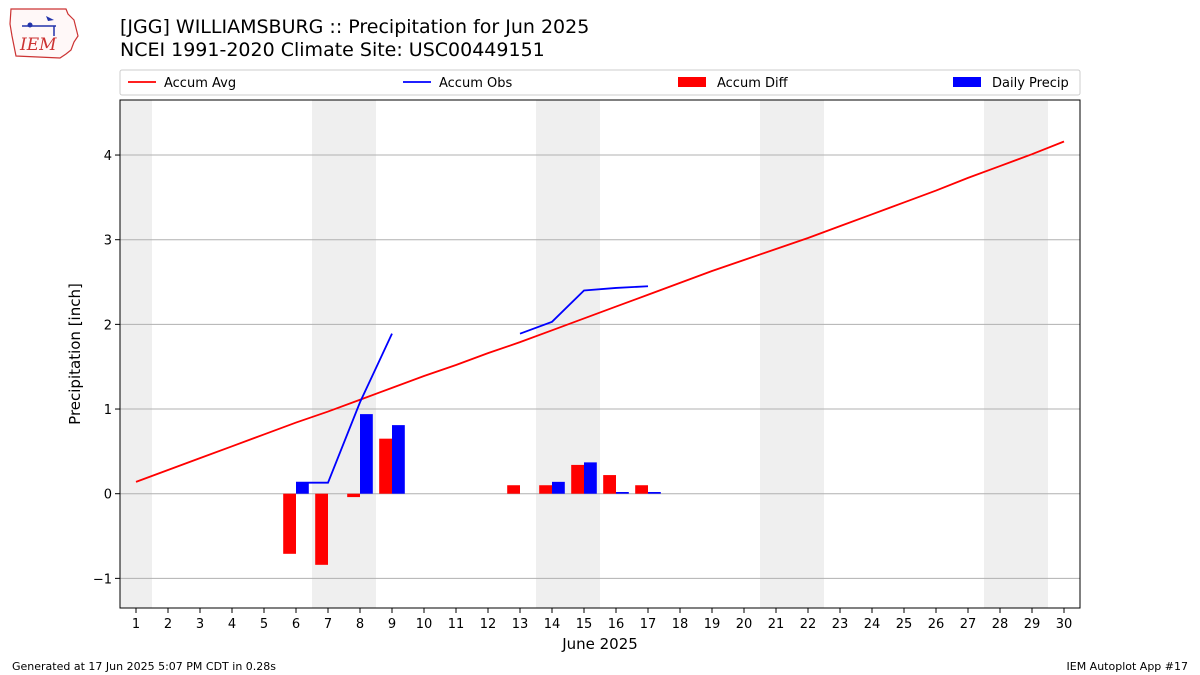 This screenshot has width=1200, height=675. Describe the element at coordinates (232, 624) in the screenshot. I see `x-tick-label: 4` at that location.